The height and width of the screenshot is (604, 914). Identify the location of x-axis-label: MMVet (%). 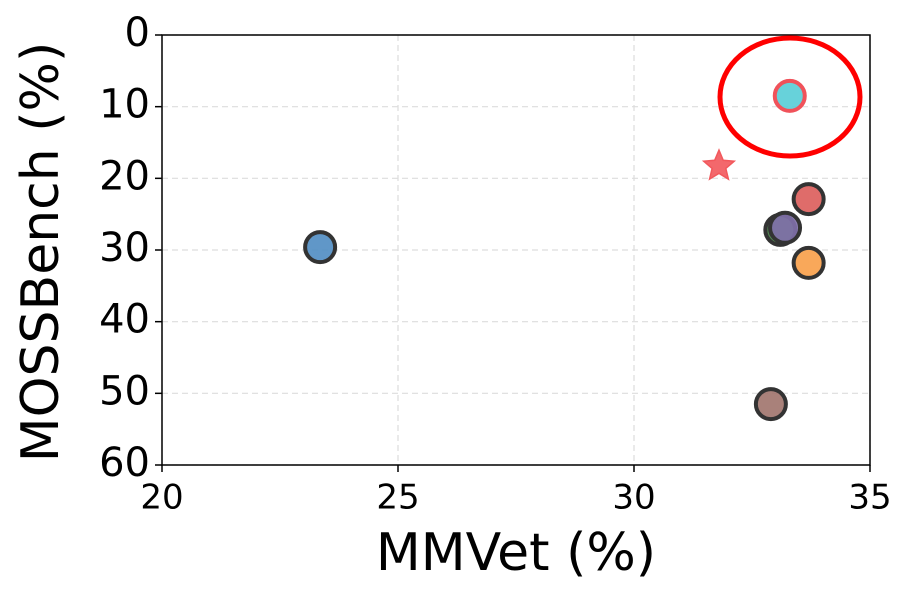
(516, 553).